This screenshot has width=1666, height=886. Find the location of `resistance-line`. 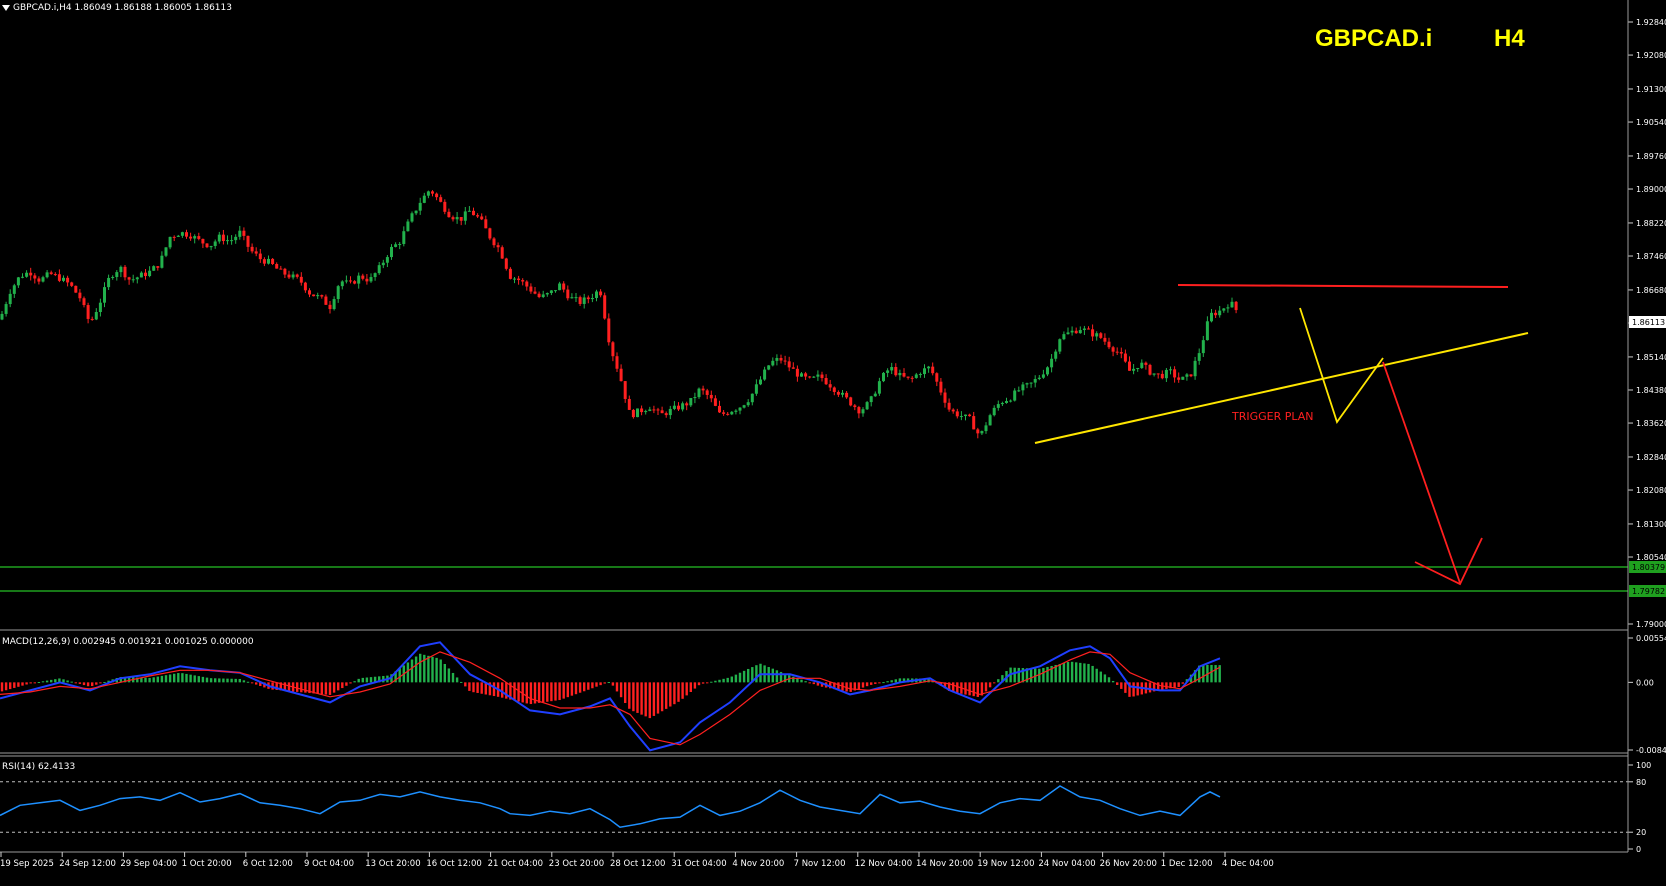

resistance-line is located at coordinates (1343, 286).